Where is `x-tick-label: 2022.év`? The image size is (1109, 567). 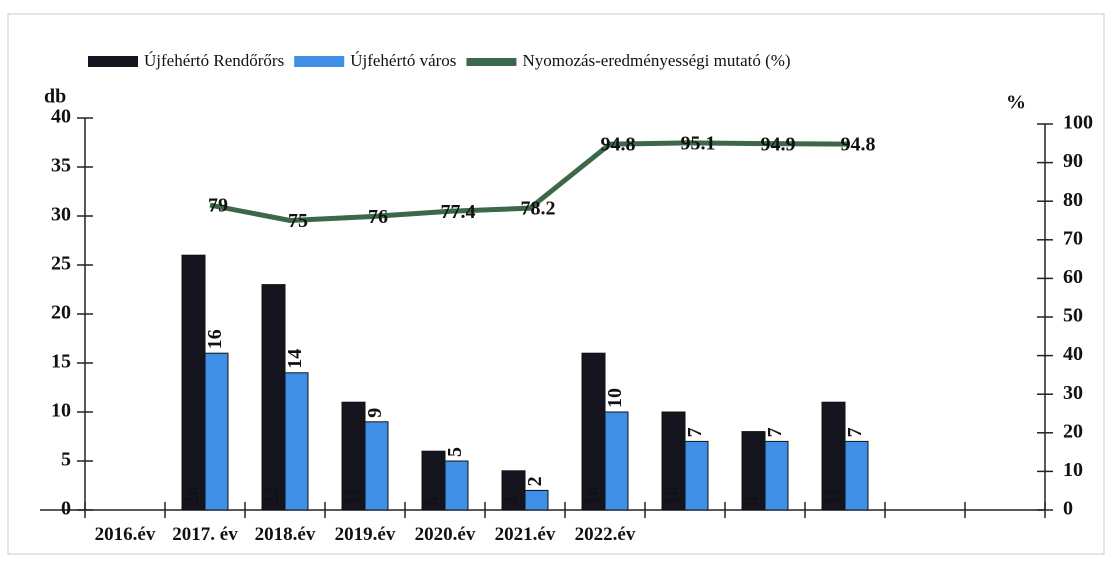 x-tick-label: 2022.év is located at coordinates (605, 534).